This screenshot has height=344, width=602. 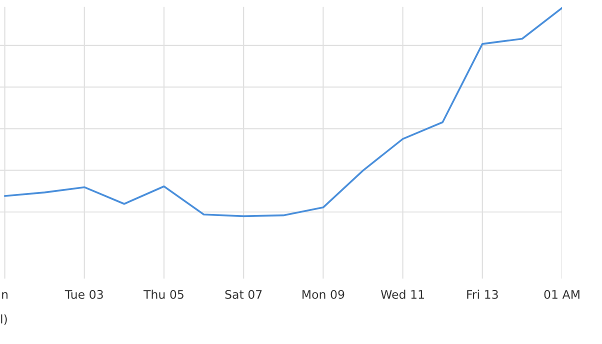 I want to click on x-tick-label: Fri 13, so click(x=482, y=294).